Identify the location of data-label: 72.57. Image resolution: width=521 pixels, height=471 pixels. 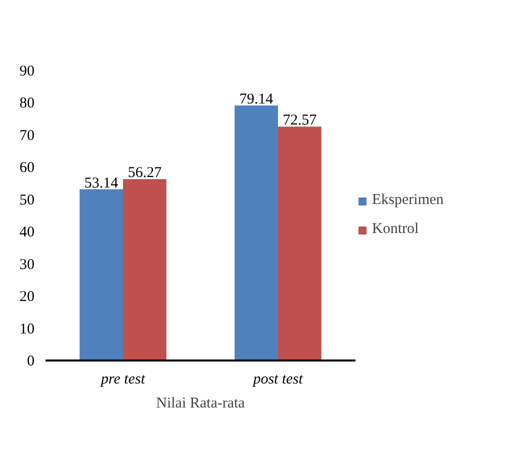
(300, 120).